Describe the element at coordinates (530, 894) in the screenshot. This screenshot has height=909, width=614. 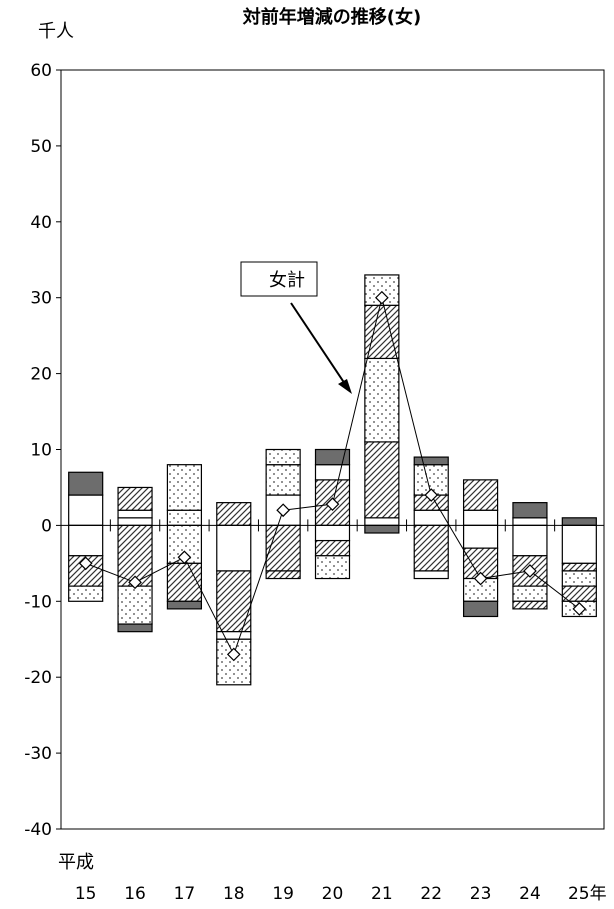
I see `x-tick-label: 24` at that location.